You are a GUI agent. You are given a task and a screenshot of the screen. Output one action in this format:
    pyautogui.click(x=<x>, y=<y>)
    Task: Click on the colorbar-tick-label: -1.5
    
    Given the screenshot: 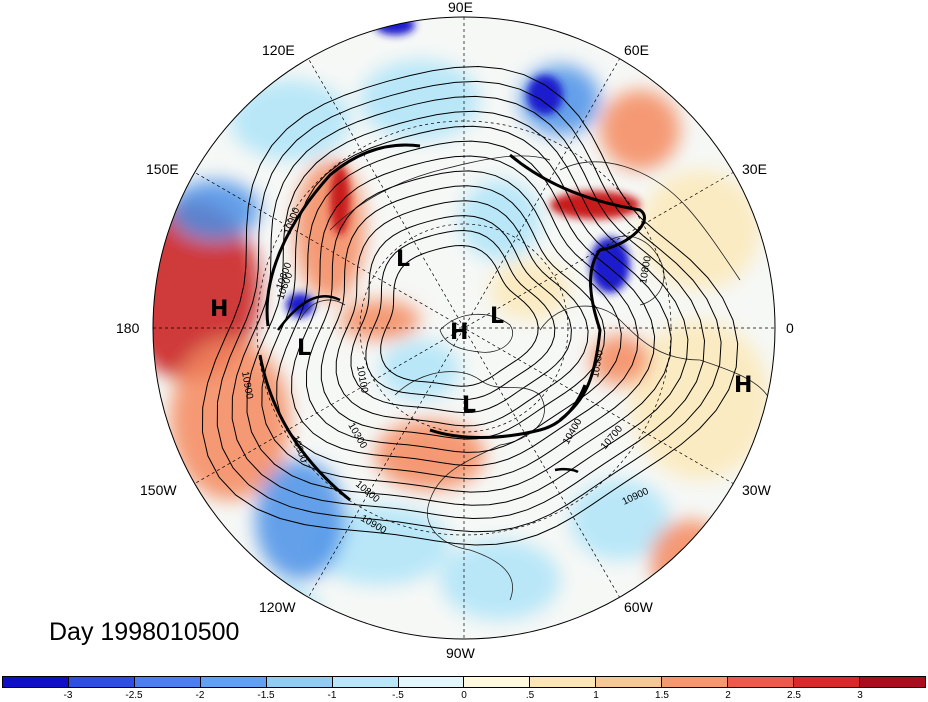 What is the action you would take?
    pyautogui.click(x=266, y=695)
    